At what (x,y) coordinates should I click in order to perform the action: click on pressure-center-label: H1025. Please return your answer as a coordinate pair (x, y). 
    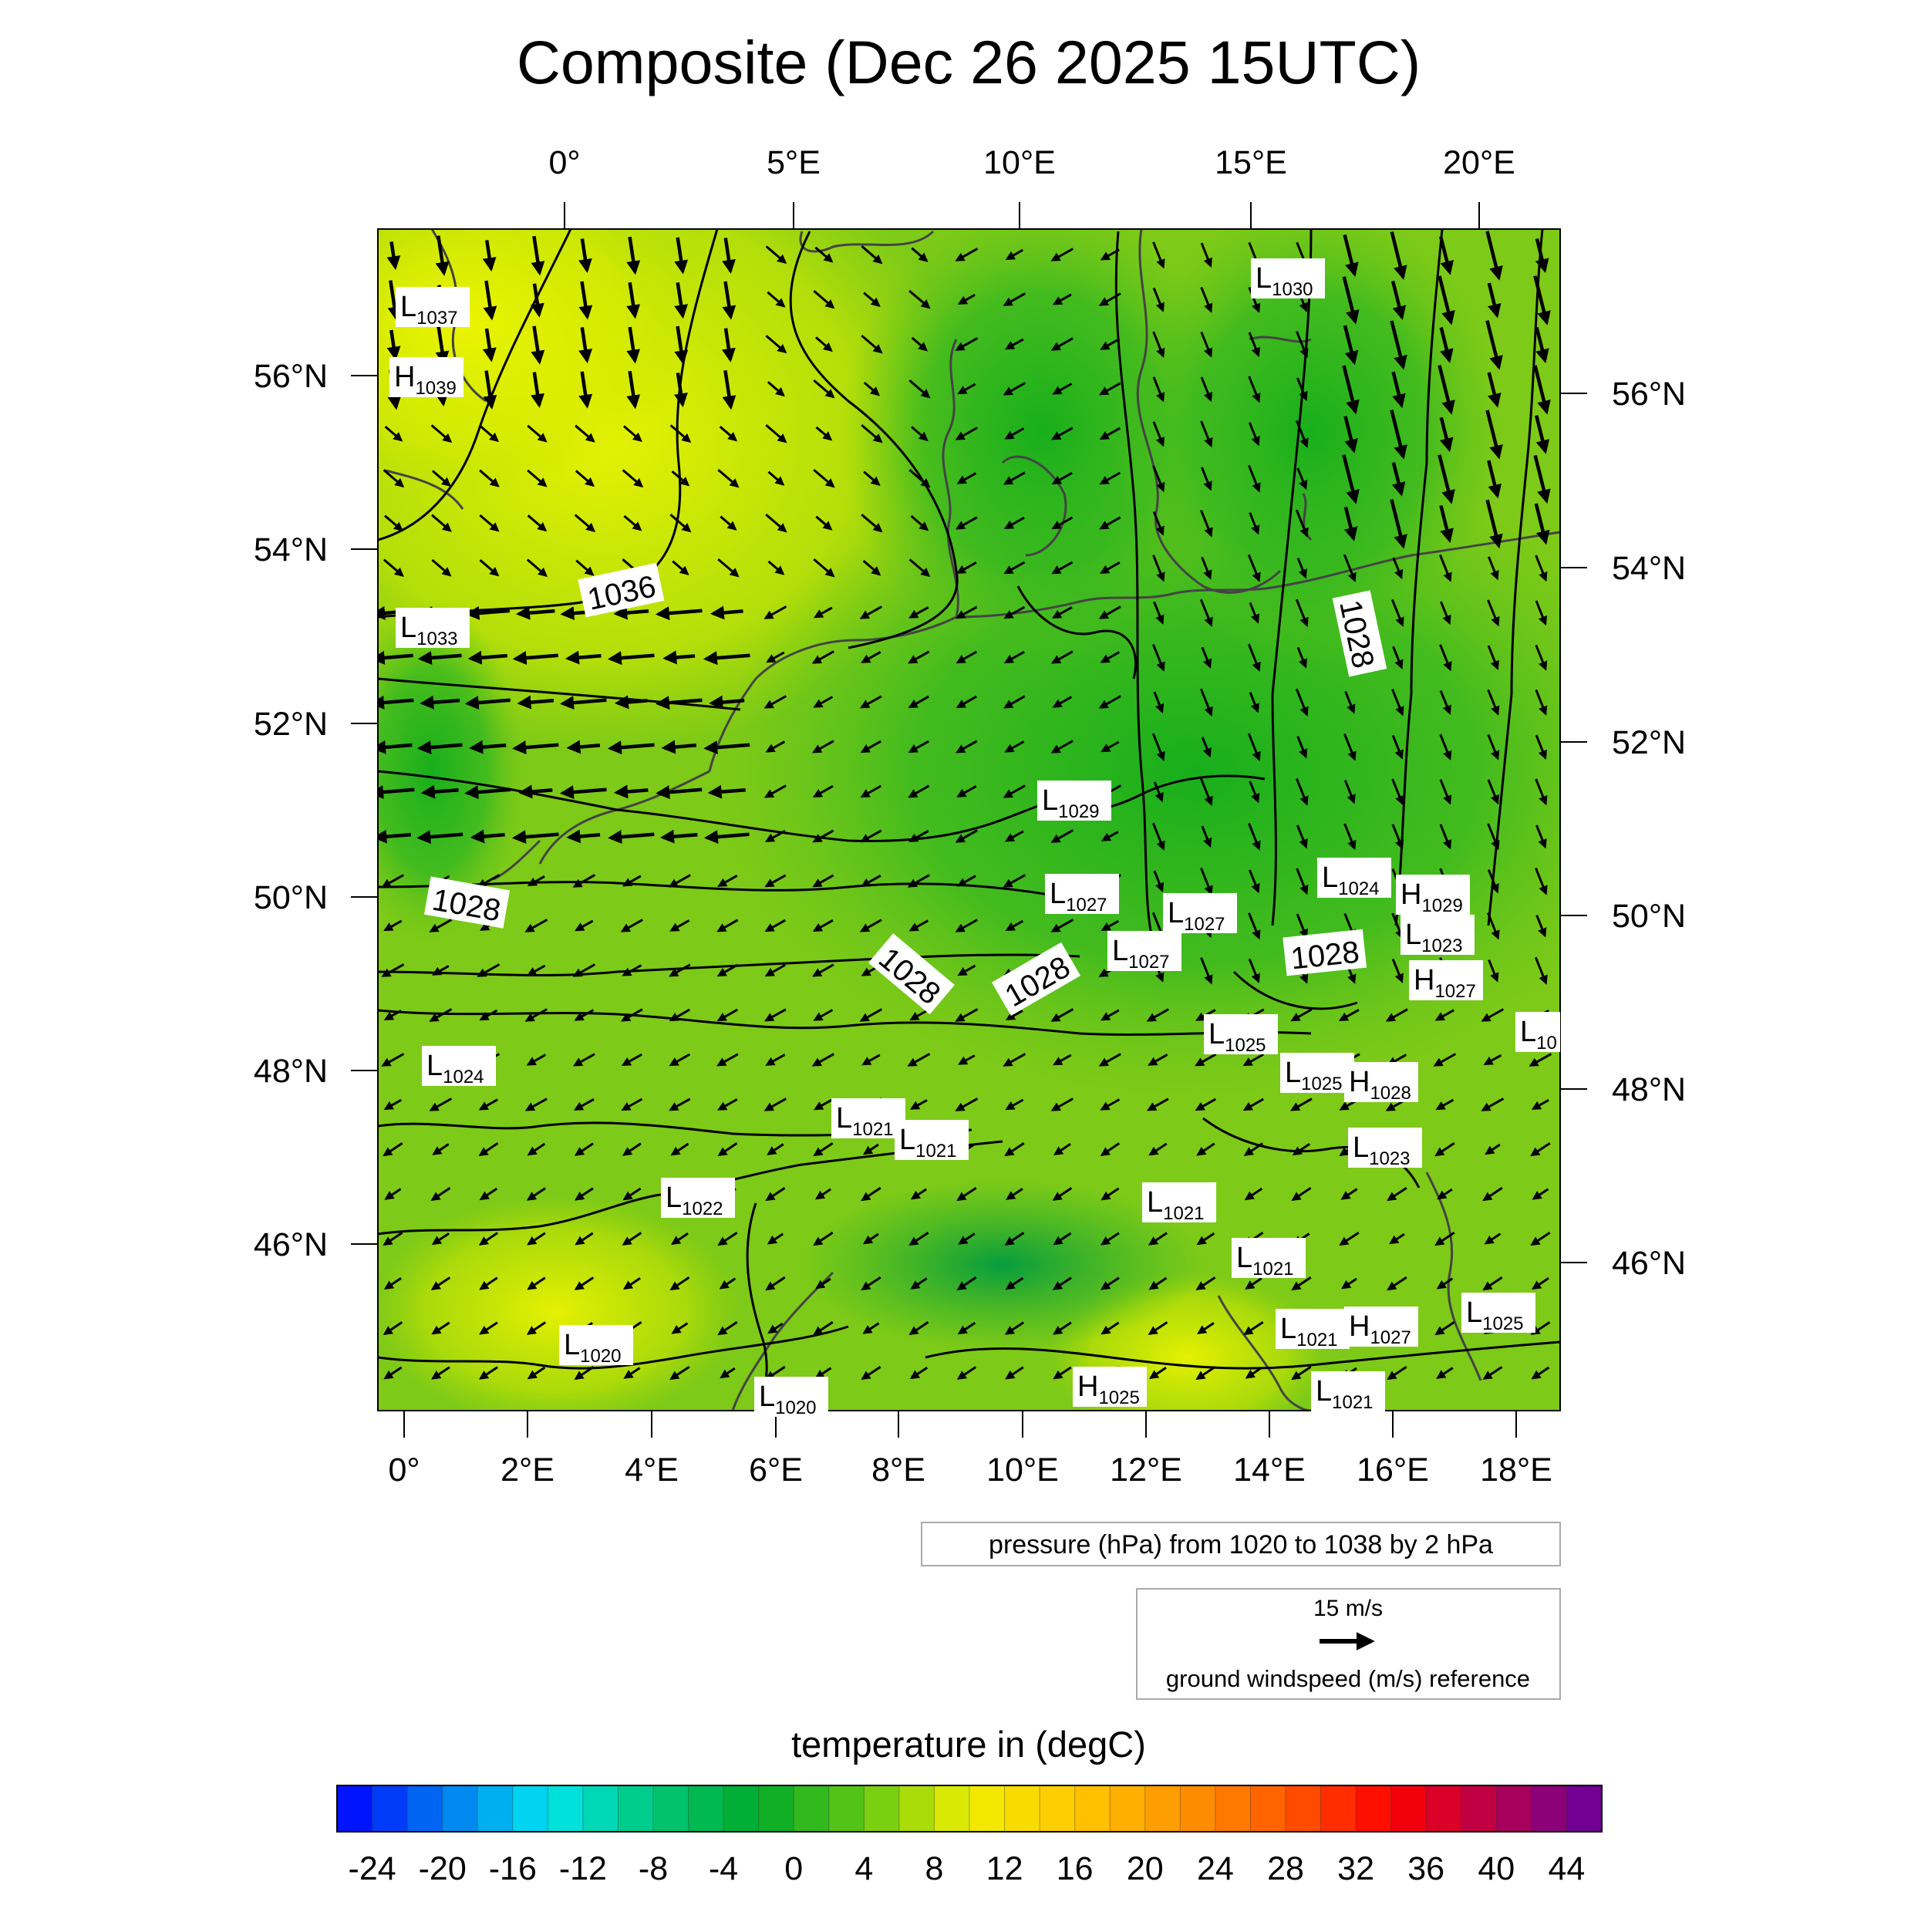
    Looking at the image, I should click on (1110, 1387).